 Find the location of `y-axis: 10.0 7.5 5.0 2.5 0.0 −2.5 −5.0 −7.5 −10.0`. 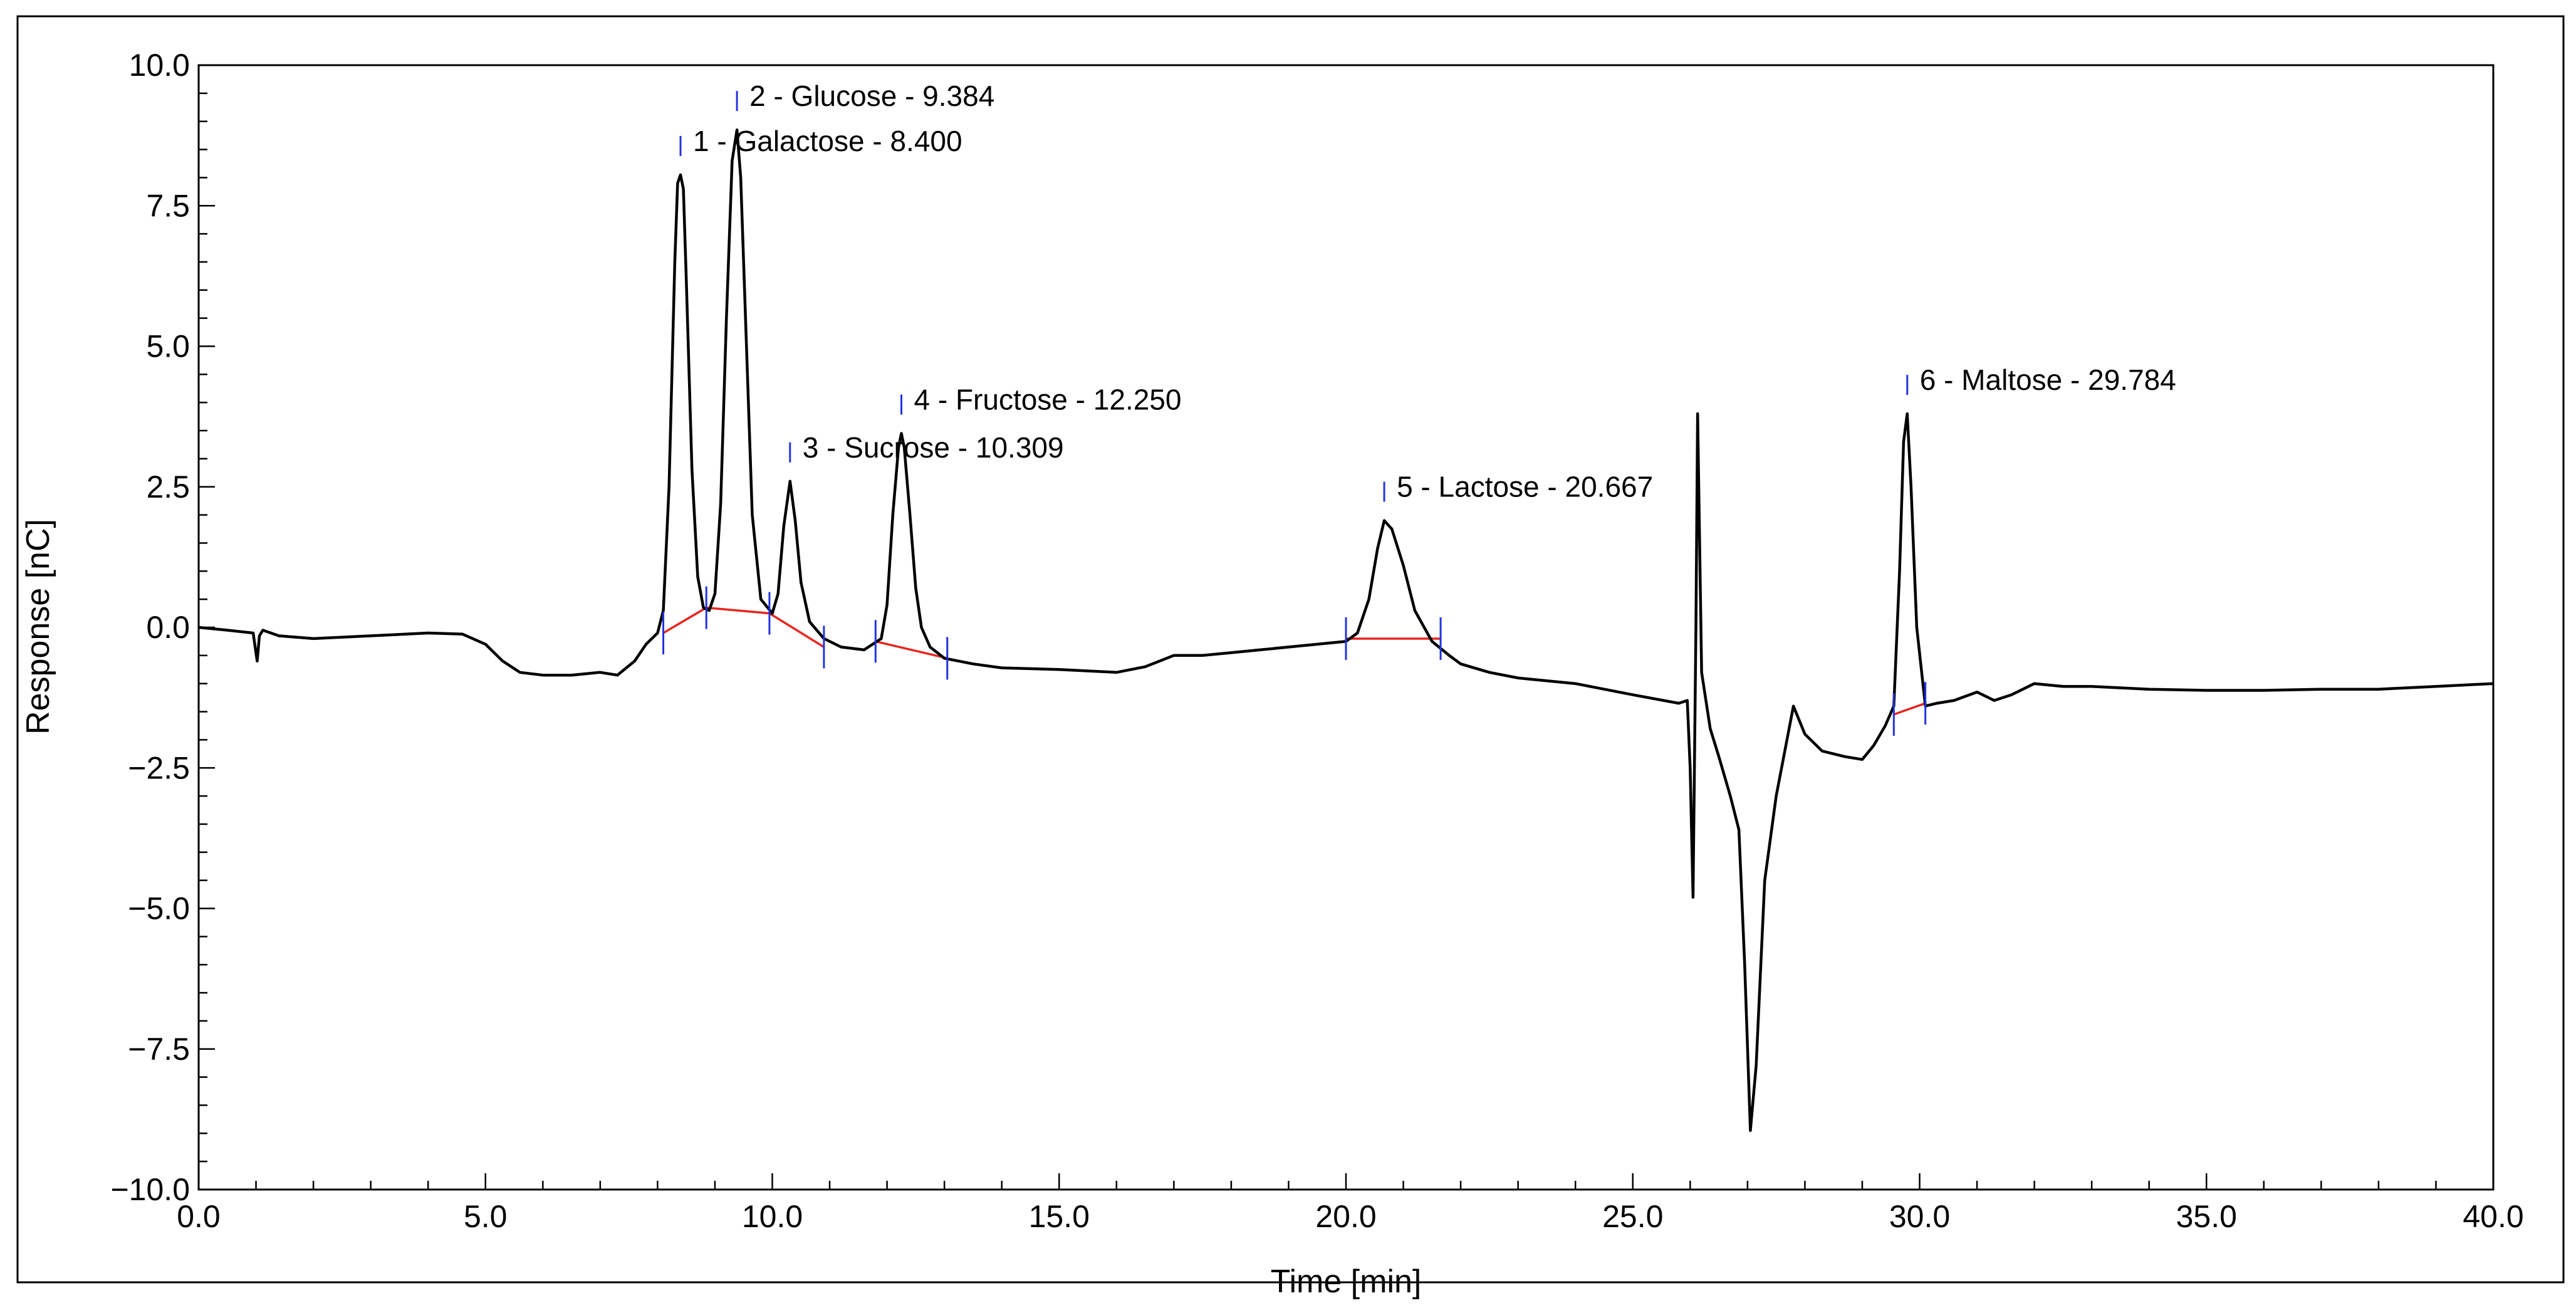

y-axis: 10.0 7.5 5.0 2.5 0.0 −2.5 −5.0 −7.5 −10.0 is located at coordinates (162, 627).